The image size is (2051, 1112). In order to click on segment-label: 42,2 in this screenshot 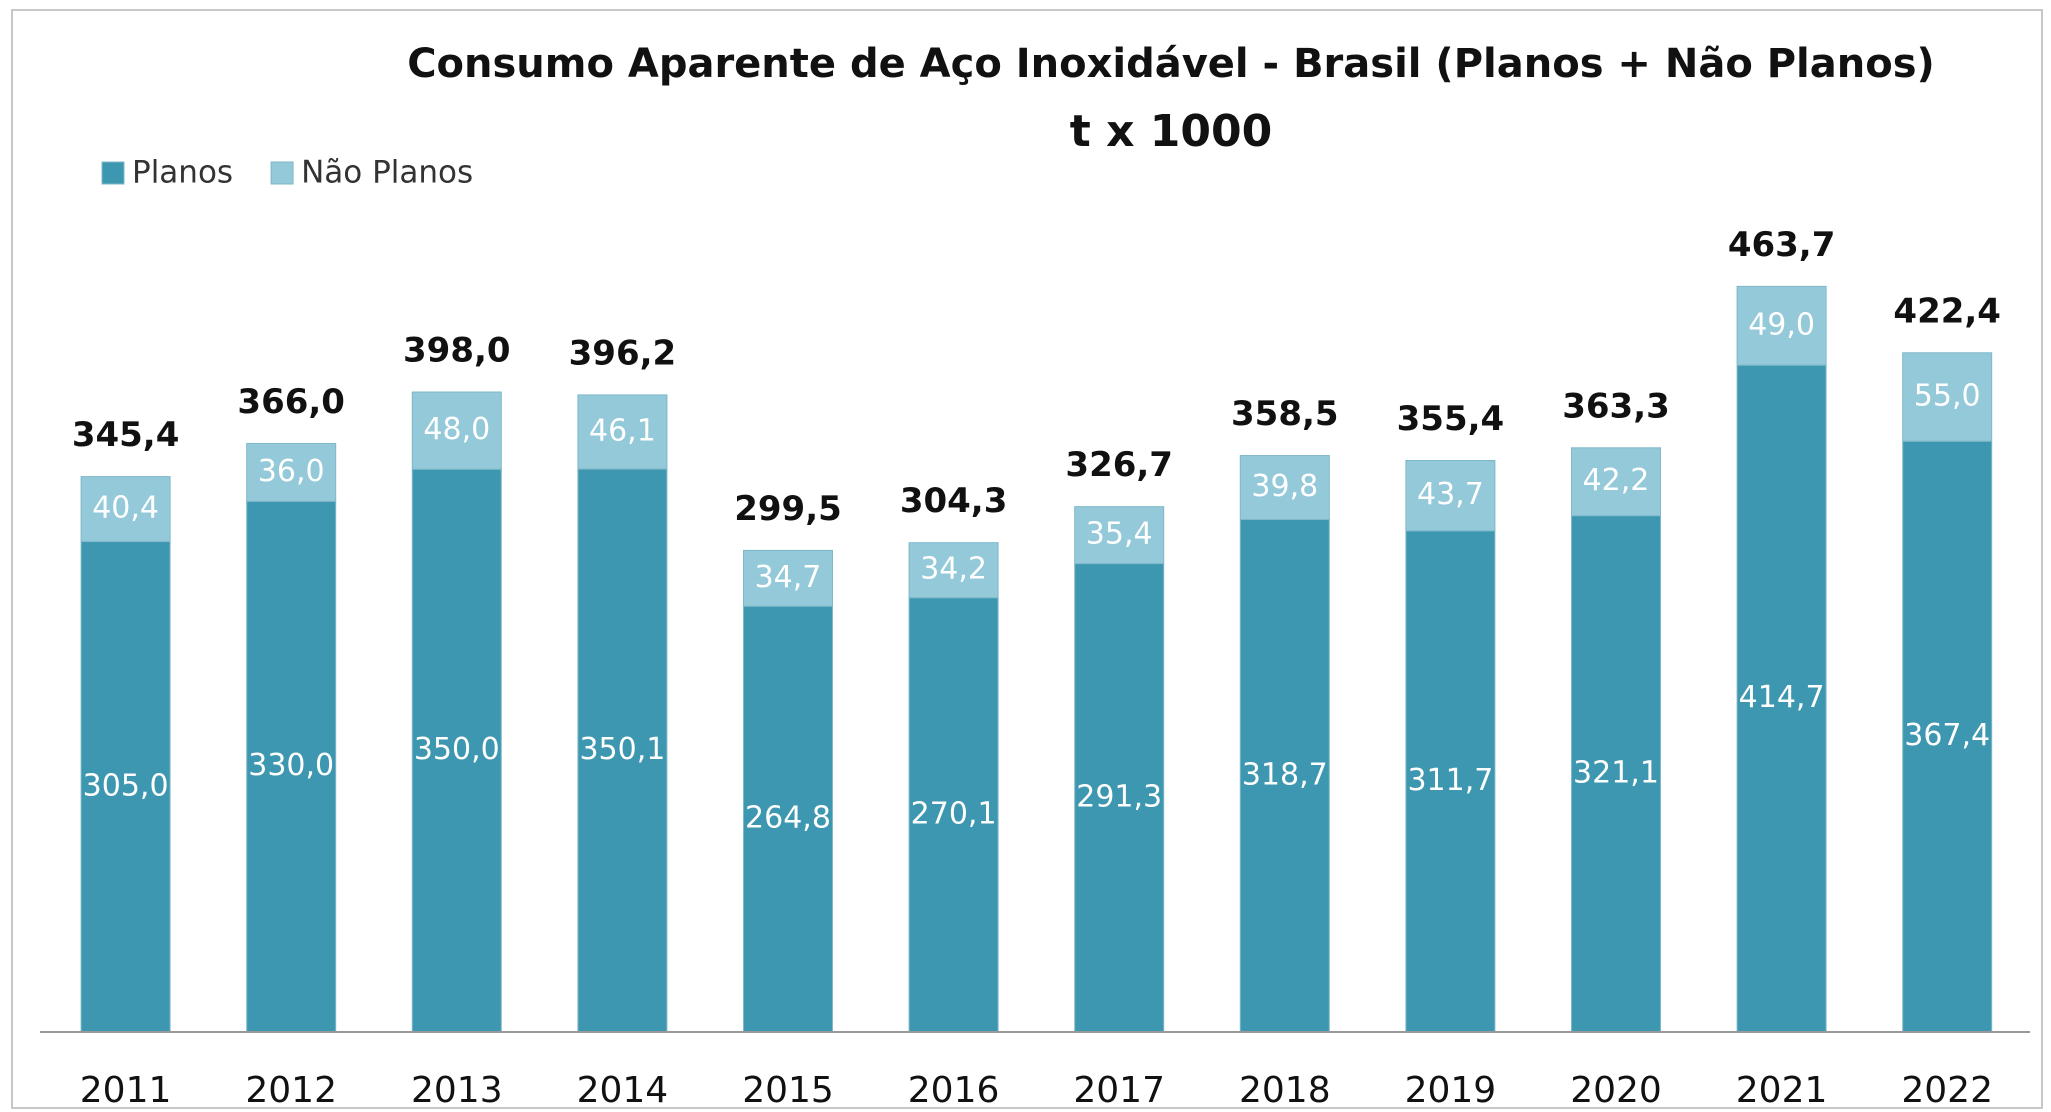, I will do `click(1616, 480)`.